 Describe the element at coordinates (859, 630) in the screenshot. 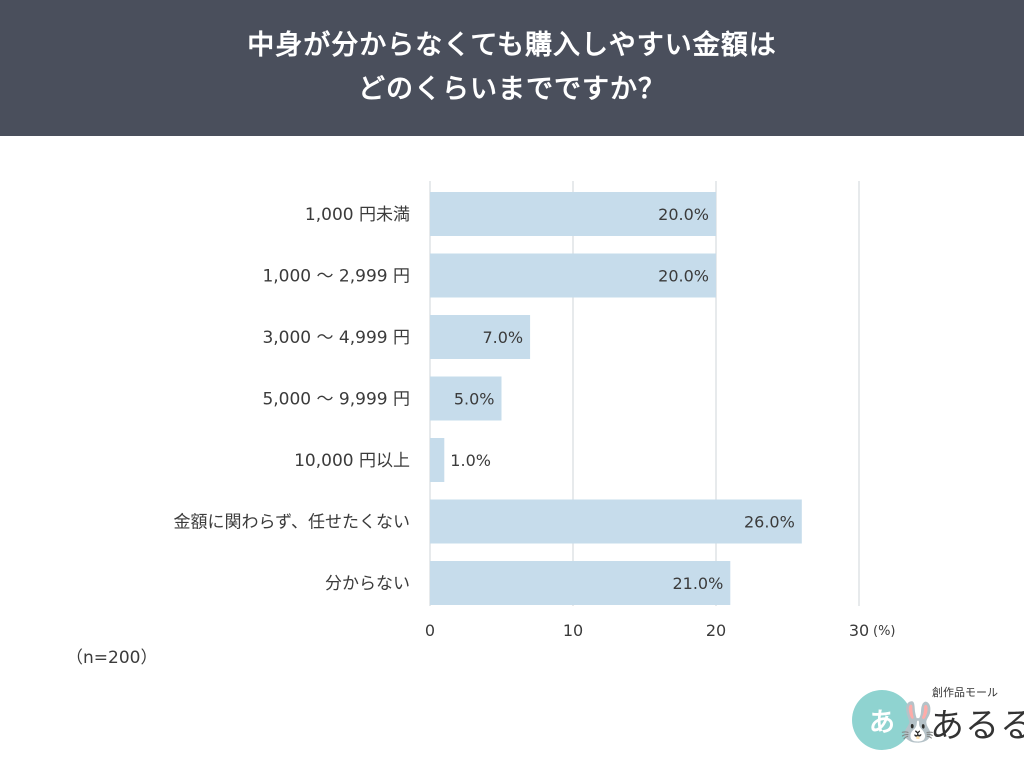

I see `x-tick-label-3: 30` at that location.